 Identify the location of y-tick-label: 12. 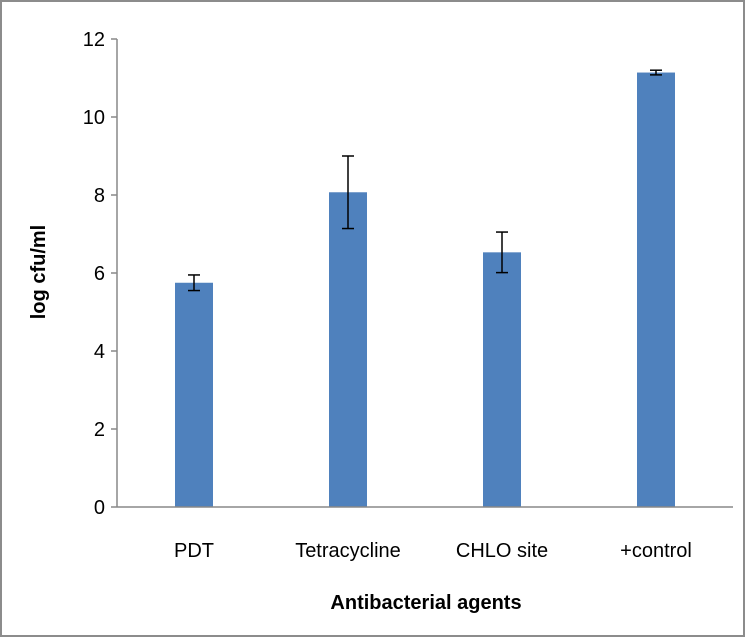
(94, 40).